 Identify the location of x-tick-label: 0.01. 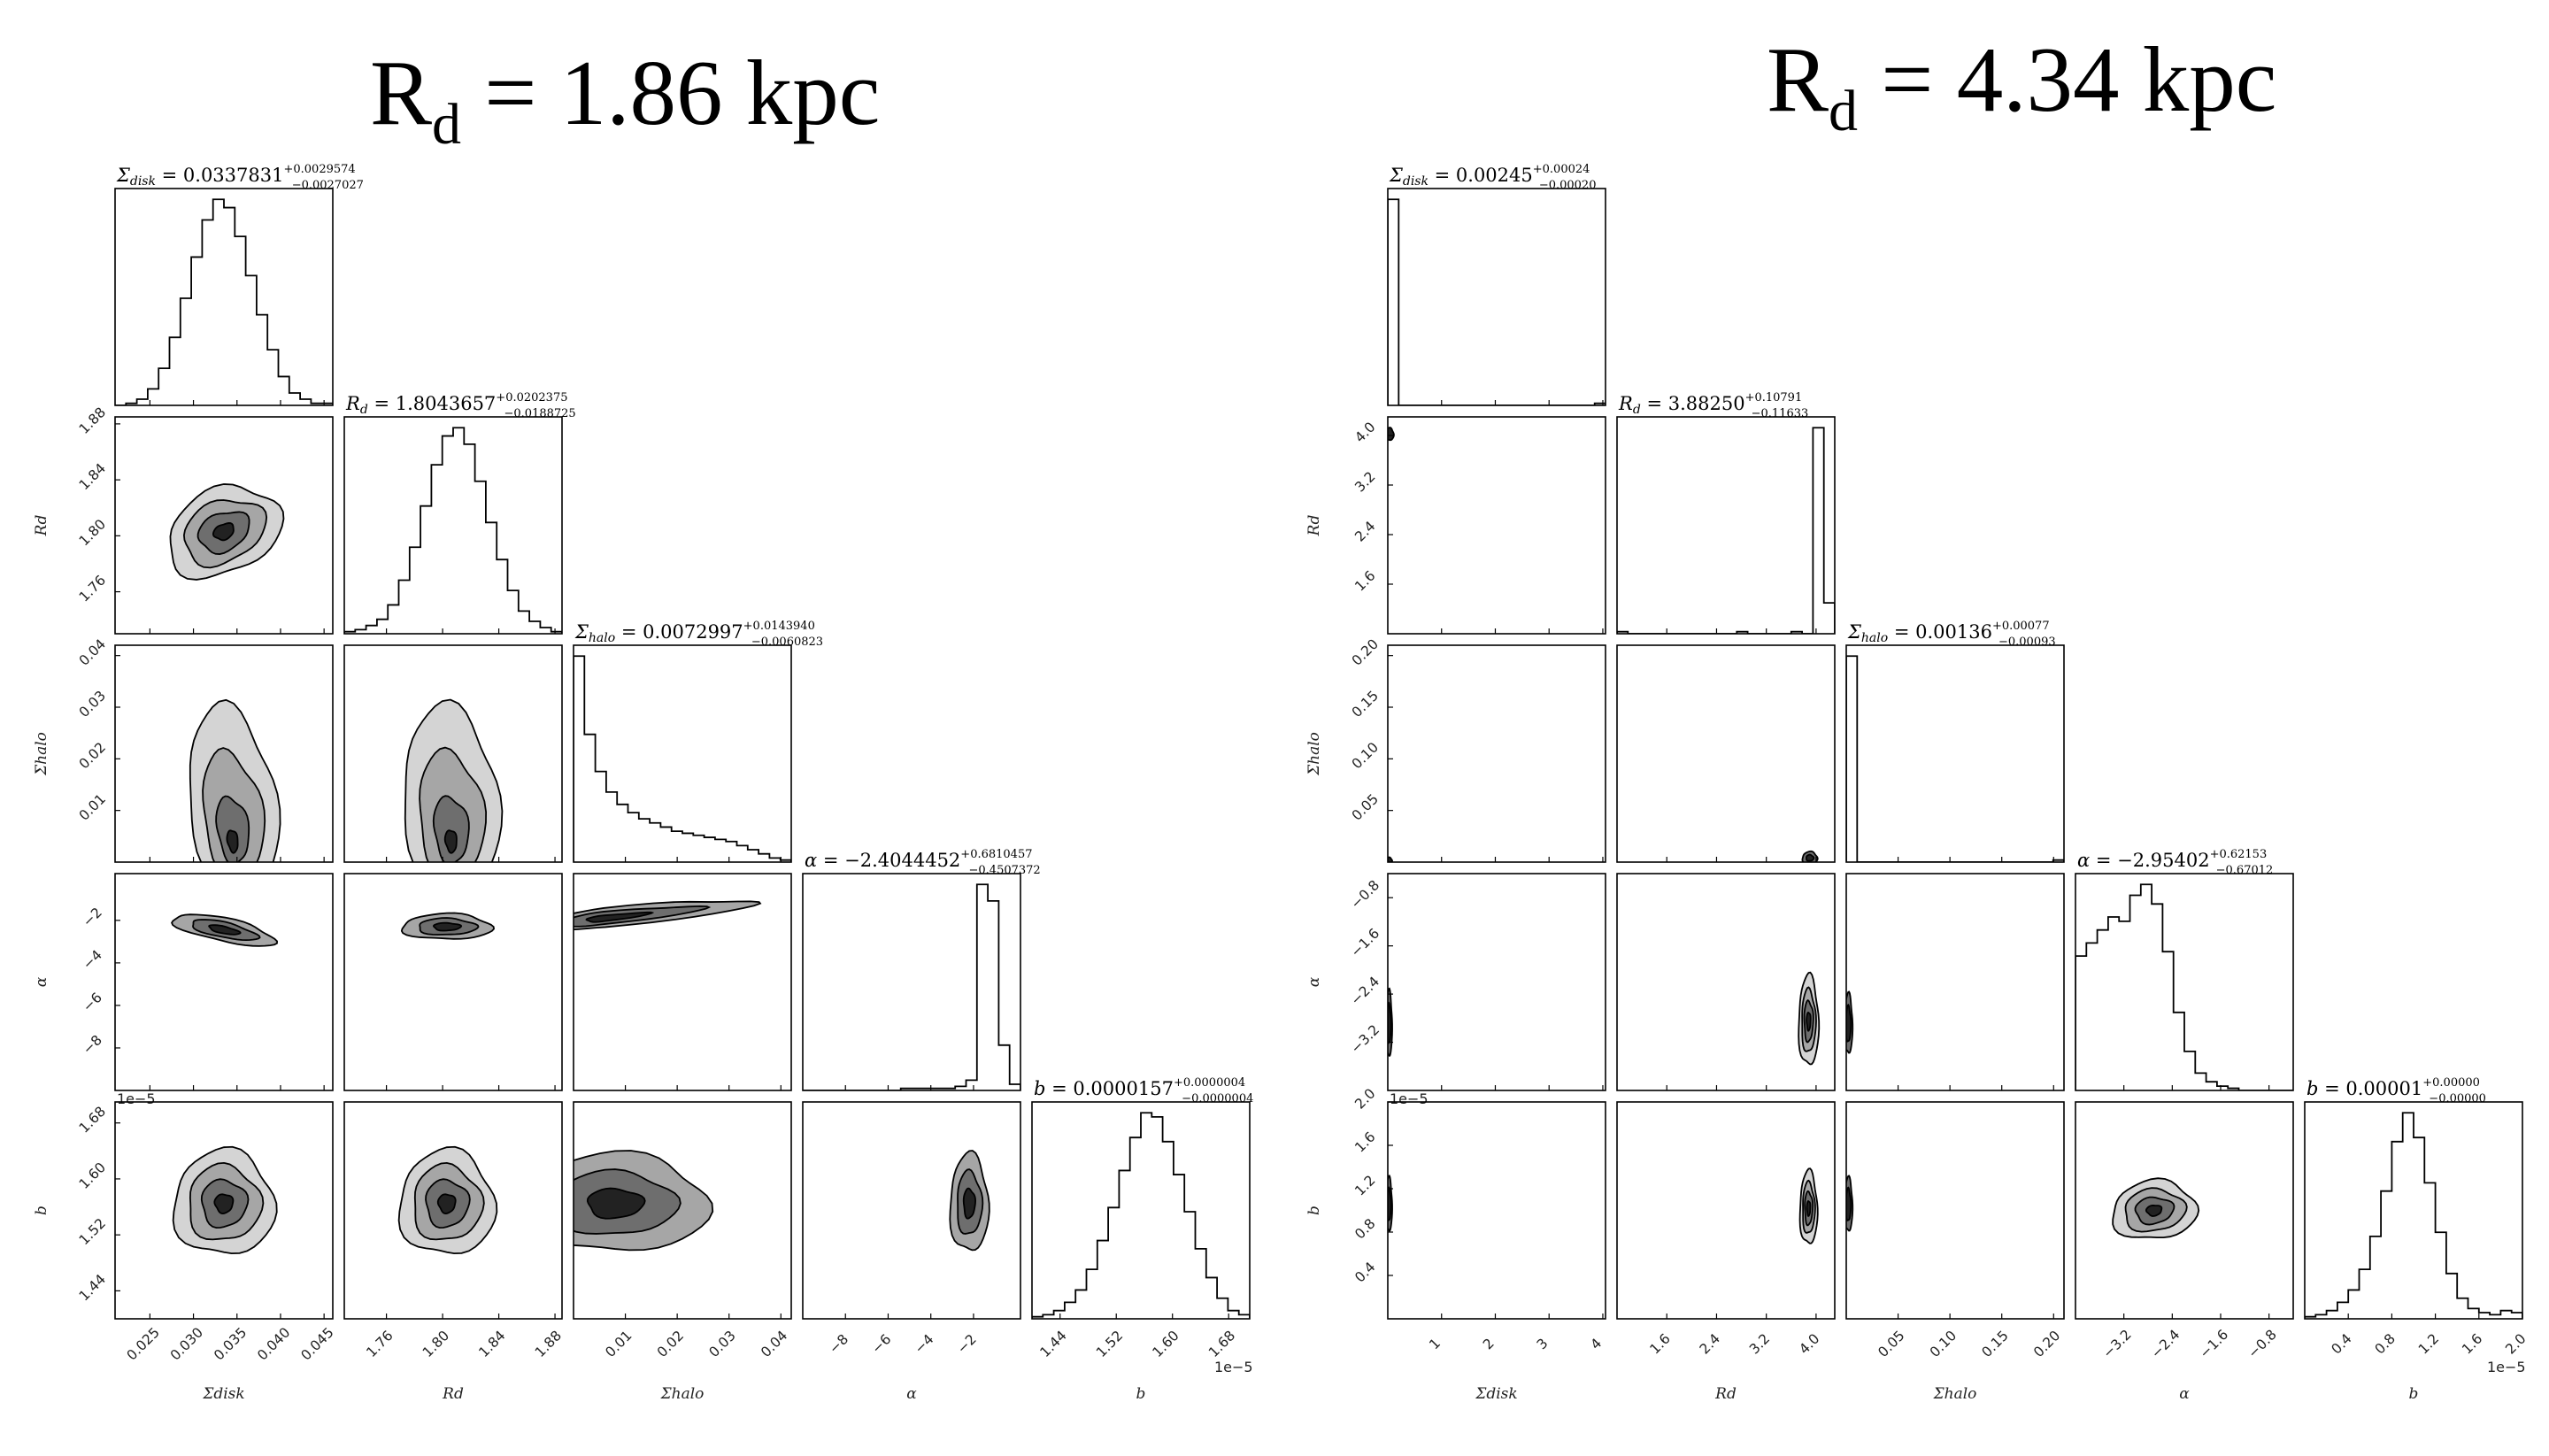
(618, 1344).